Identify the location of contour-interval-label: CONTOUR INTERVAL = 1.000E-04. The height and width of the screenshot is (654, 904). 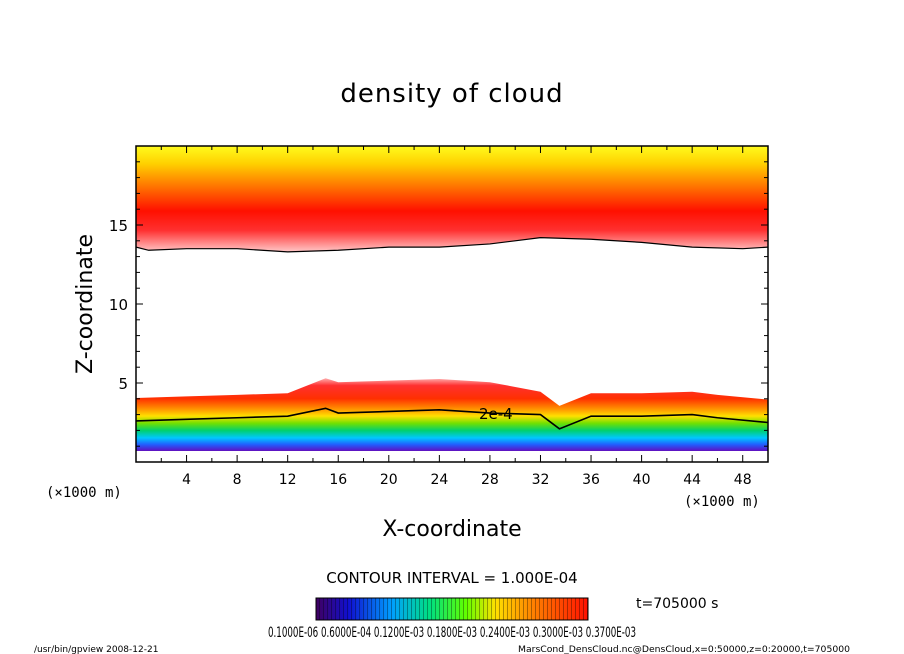
(451, 578).